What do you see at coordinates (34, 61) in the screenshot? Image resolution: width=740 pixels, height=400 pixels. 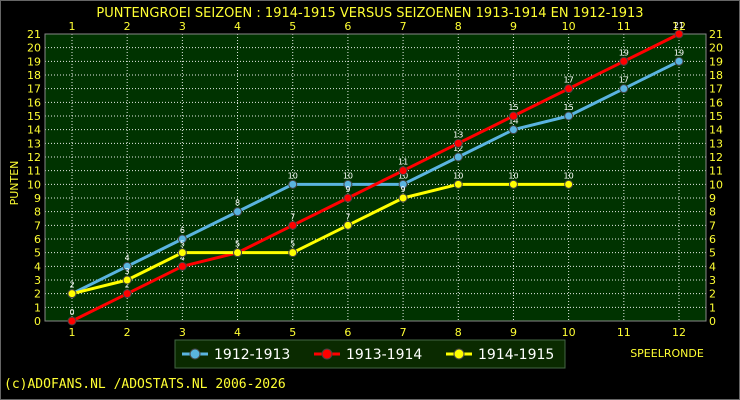 I see `y-tick-label-left: 19` at bounding box center [34, 61].